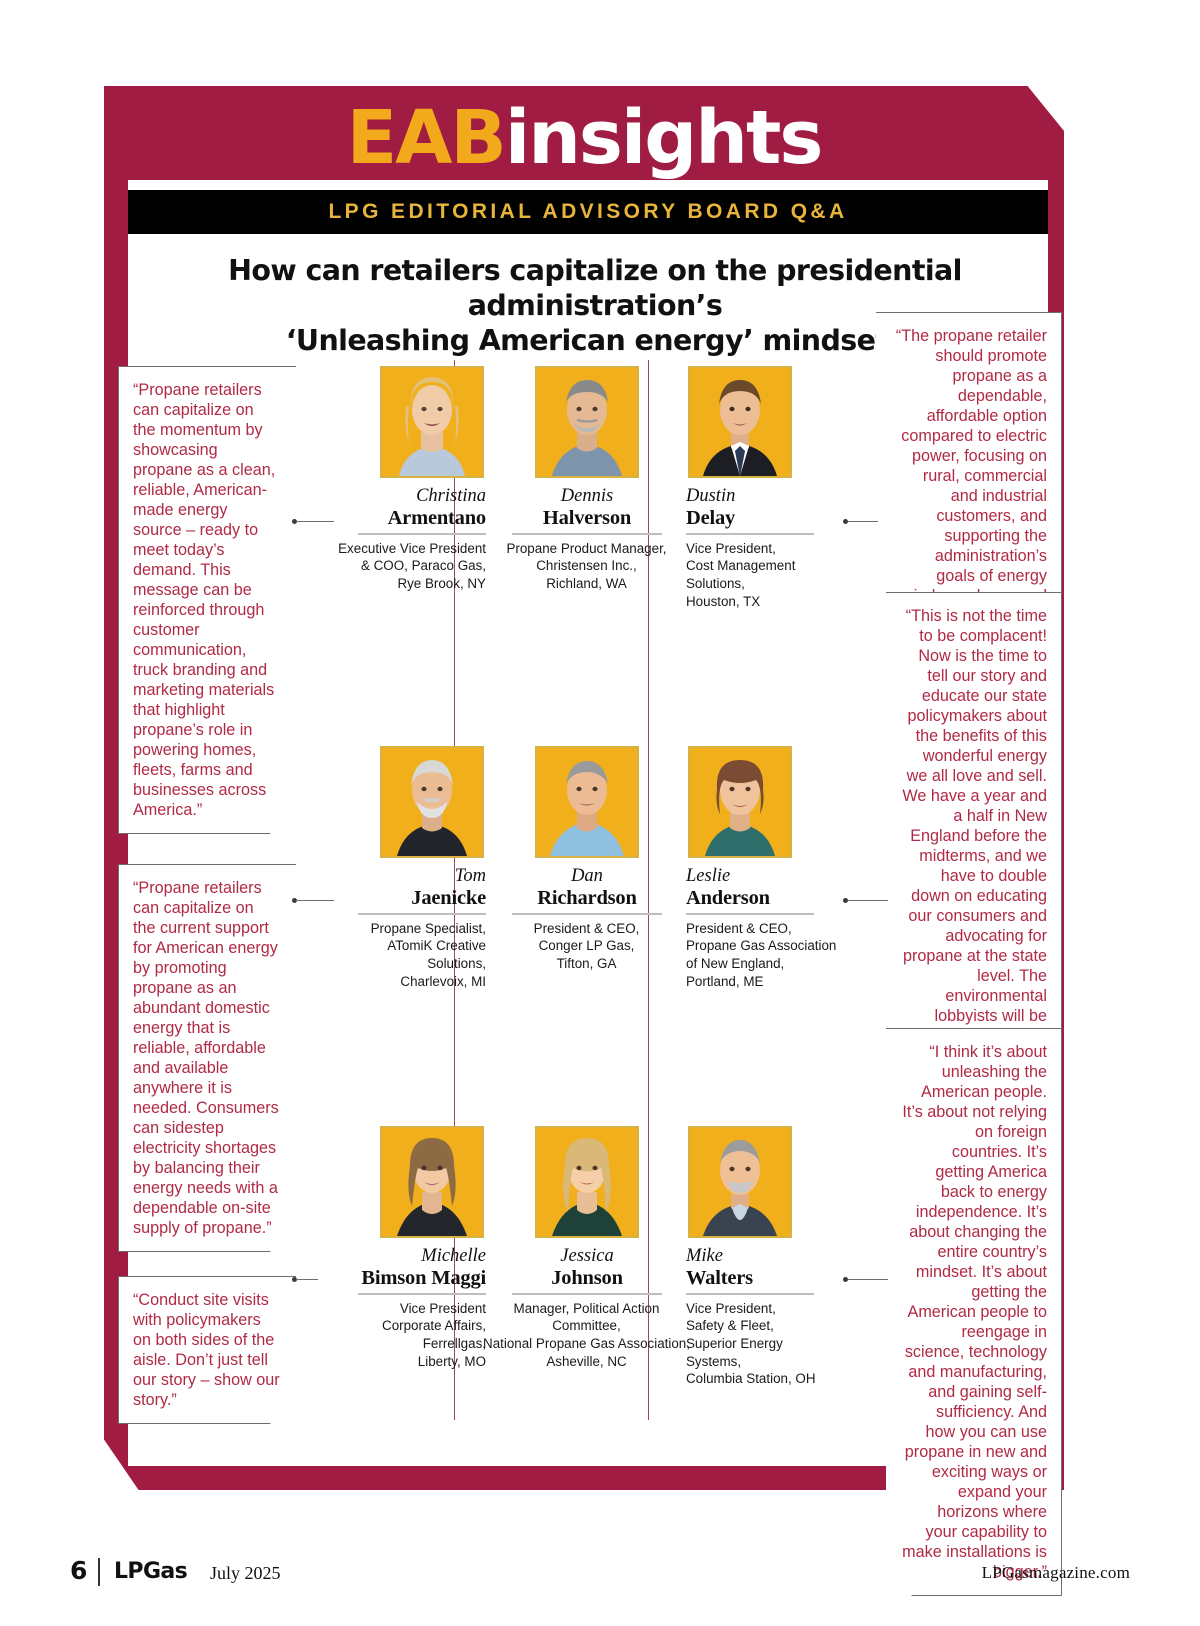 The width and height of the screenshot is (1200, 1626). I want to click on masthead: EABinsights, so click(584, 138).